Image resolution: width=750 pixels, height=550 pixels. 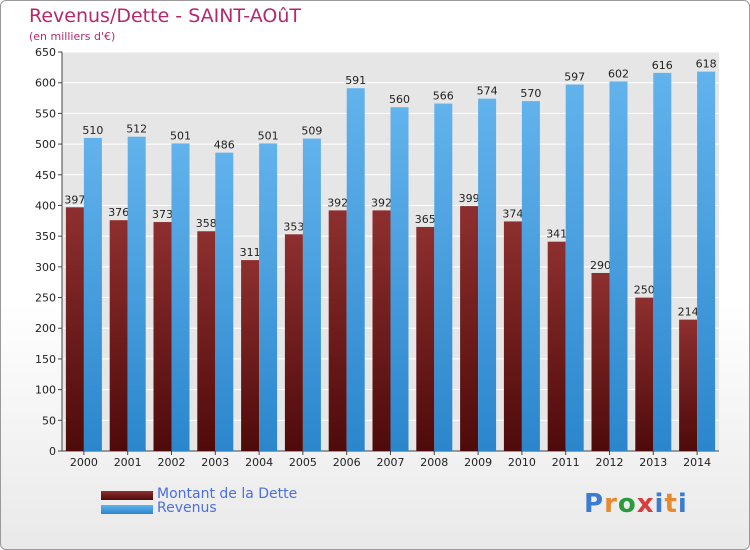 What do you see at coordinates (671, 504) in the screenshot?
I see `logo-letter: t` at bounding box center [671, 504].